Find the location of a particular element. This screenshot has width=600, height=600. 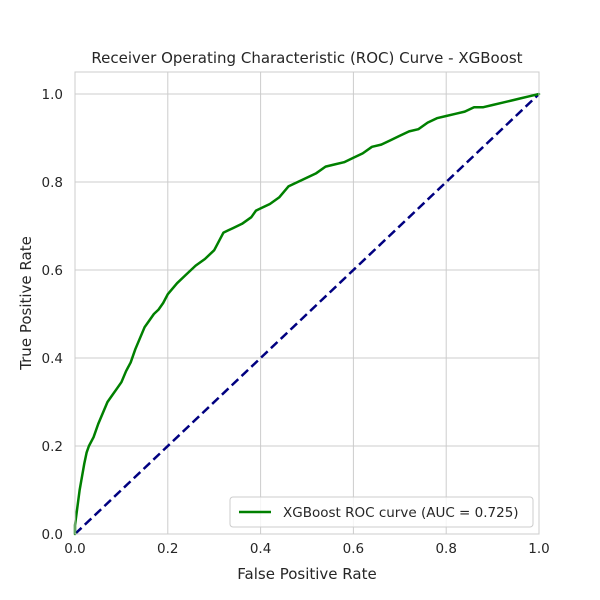

y-tick-label: 0.0 is located at coordinates (52, 535).